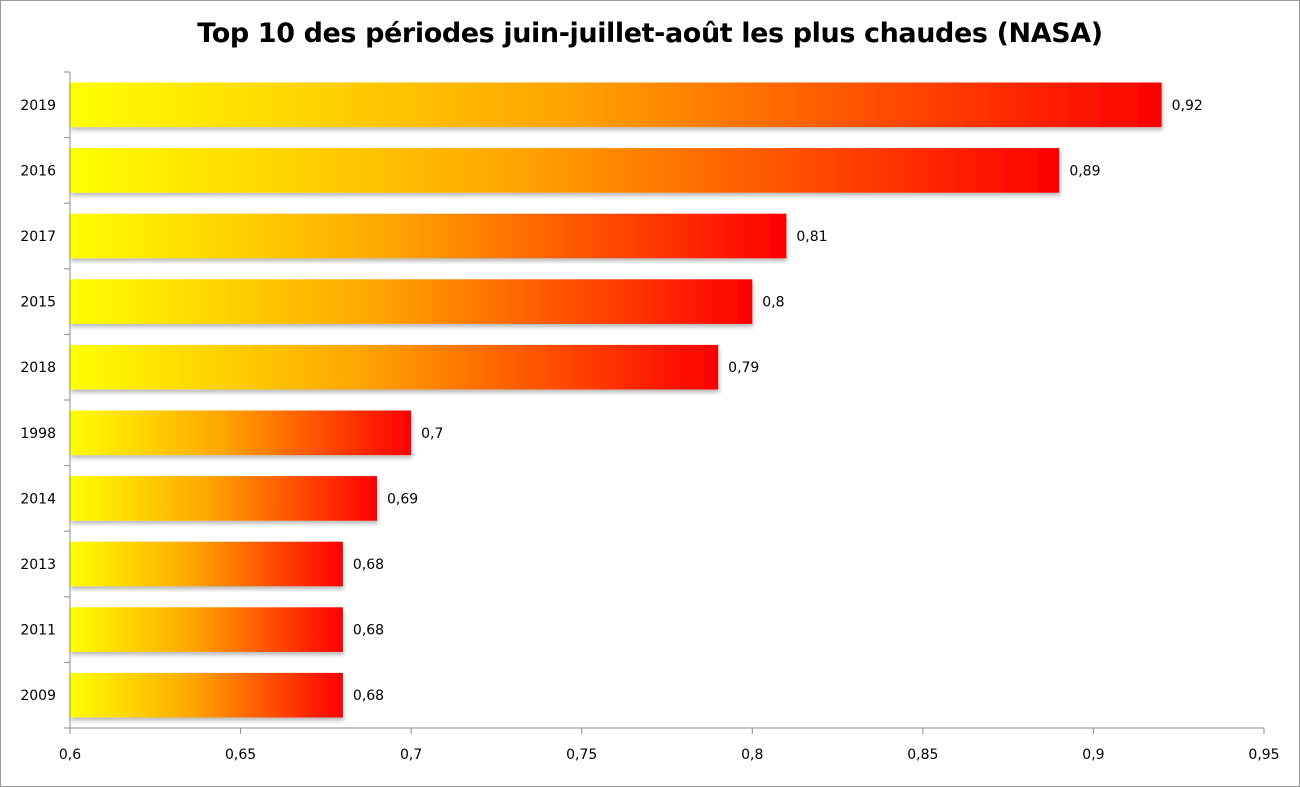  Describe the element at coordinates (368, 696) in the screenshot. I see `data-label-2009: 0,68` at that location.